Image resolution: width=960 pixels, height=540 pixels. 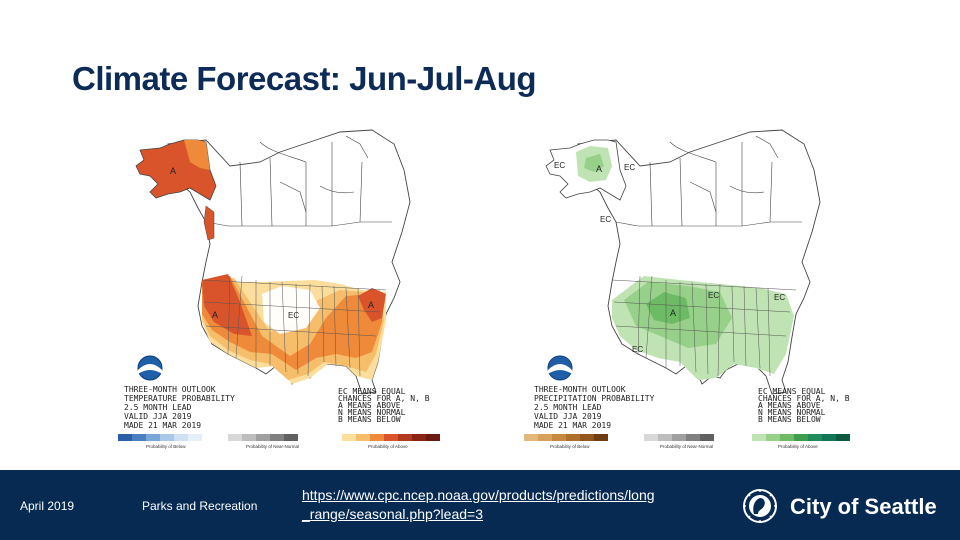 What do you see at coordinates (173, 171) in the screenshot?
I see `temp-label-alaska: A` at bounding box center [173, 171].